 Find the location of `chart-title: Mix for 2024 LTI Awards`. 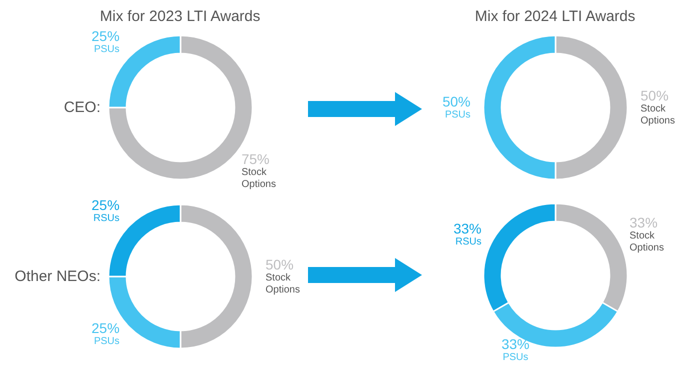

chart-title: Mix for 2024 LTI Awards is located at coordinates (555, 16).